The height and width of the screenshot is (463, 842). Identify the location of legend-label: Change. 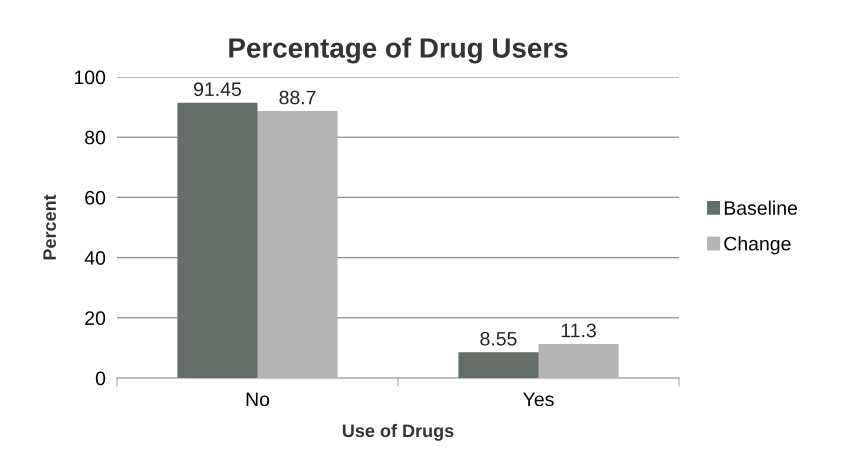
(757, 245).